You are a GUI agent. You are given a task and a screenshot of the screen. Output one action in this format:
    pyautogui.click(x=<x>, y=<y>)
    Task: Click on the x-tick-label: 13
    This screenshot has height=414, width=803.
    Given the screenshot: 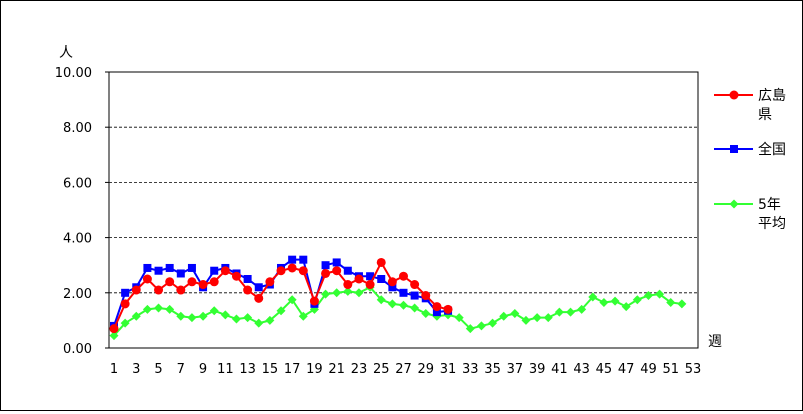 What is the action you would take?
    pyautogui.click(x=247, y=369)
    